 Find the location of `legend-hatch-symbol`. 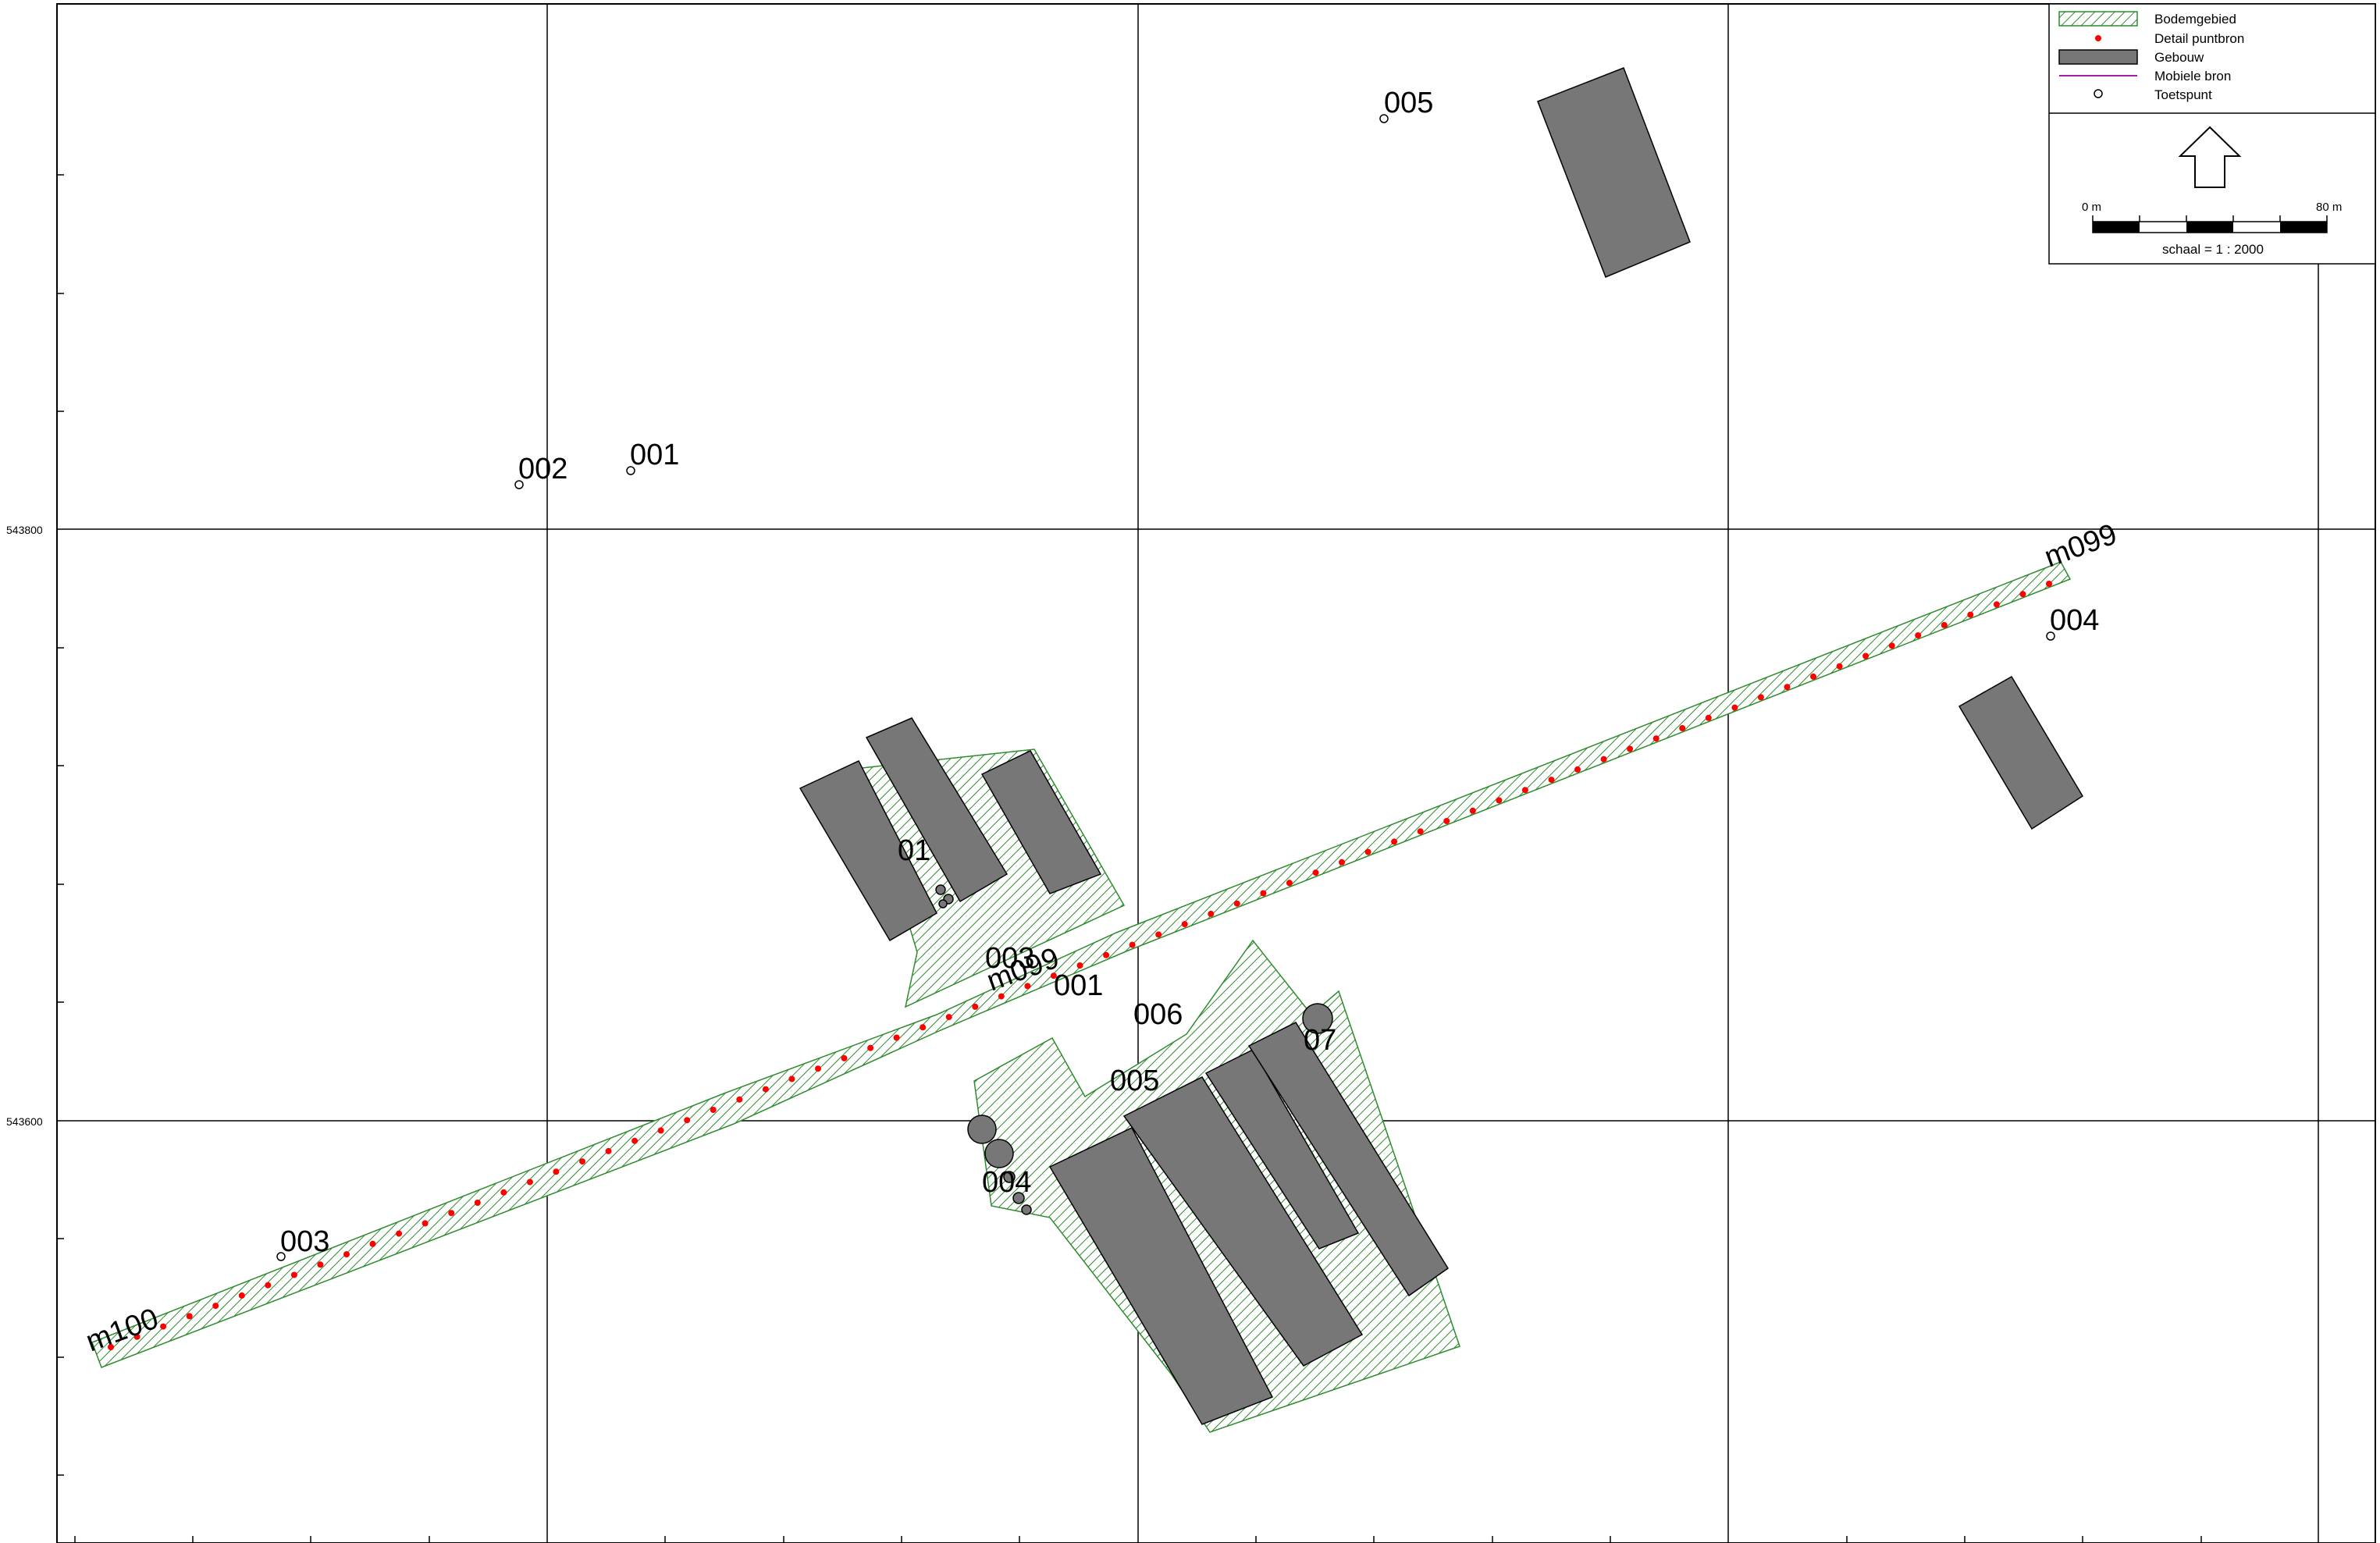

legend-hatch-symbol is located at coordinates (2098, 19).